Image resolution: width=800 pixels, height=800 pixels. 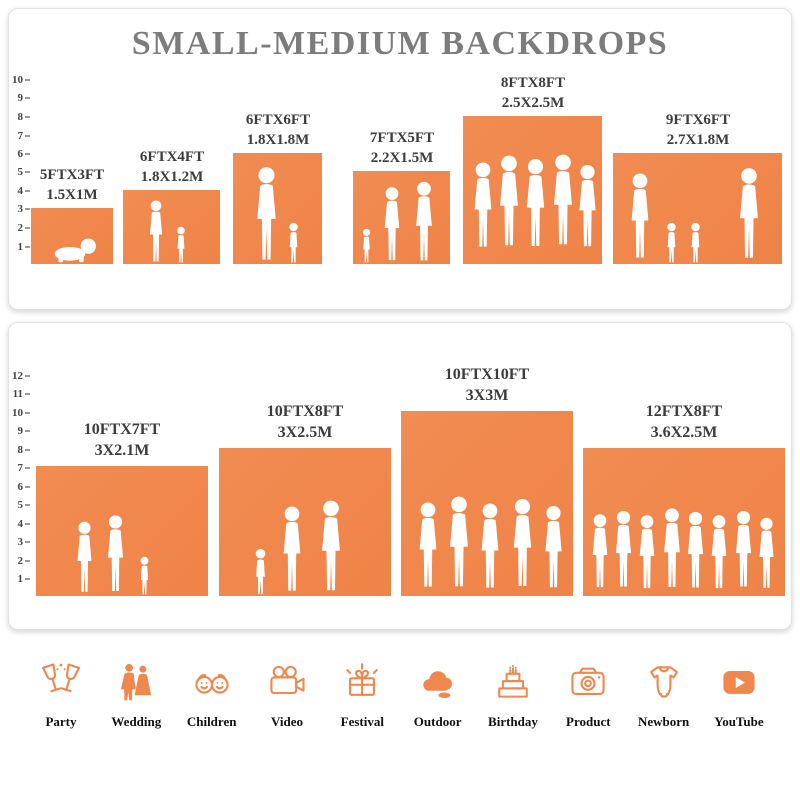 What do you see at coordinates (72, 185) in the screenshot?
I see `size-label: 5FTX3FT 1.5X1M` at bounding box center [72, 185].